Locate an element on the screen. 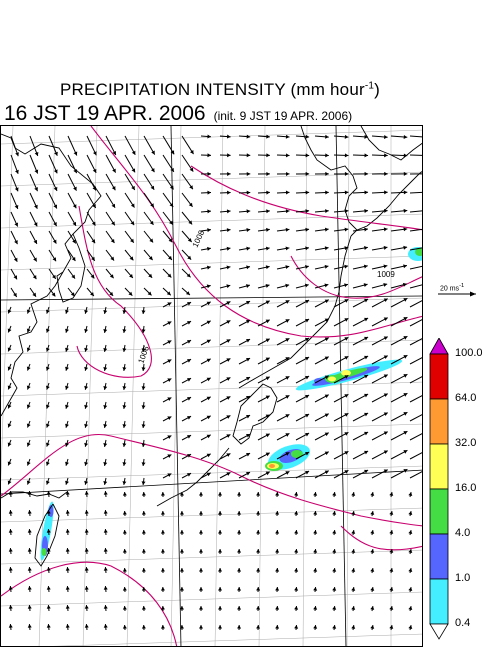 Image resolution: width=500 pixels, height=650 pixels. colorbar-level-label: 32.0 is located at coordinates (466, 443).